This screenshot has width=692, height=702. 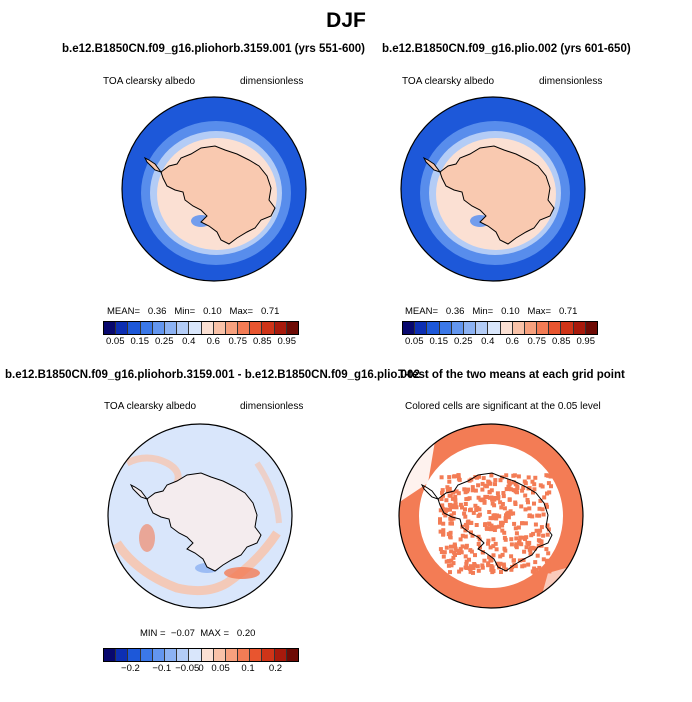 I want to click on panel-2-mean-label: MEAN=, so click(x=421, y=311).